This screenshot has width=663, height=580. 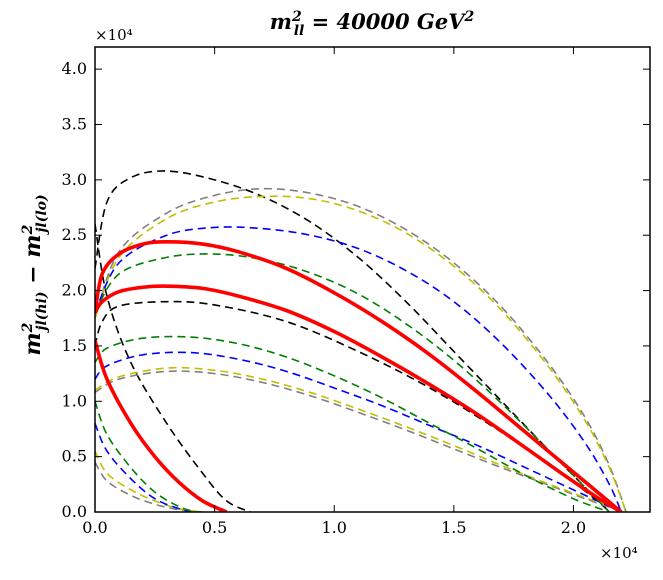 What do you see at coordinates (385, 21) in the screenshot?
I see `title-rest: = 40000 GeV` at bounding box center [385, 21].